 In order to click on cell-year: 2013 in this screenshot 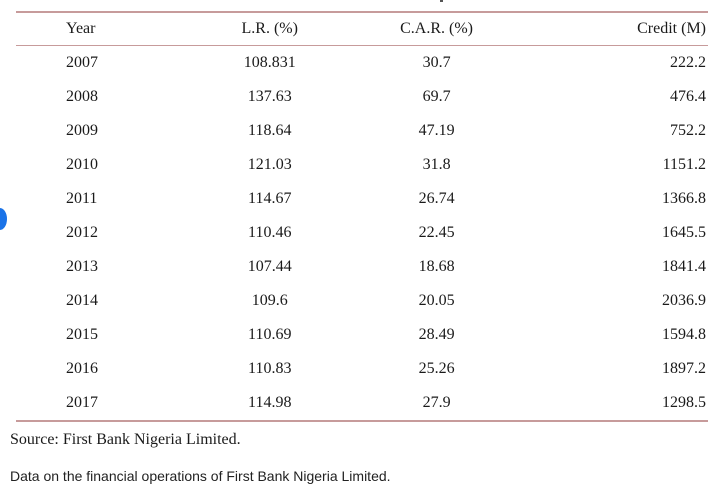, I will do `click(82, 266)`.